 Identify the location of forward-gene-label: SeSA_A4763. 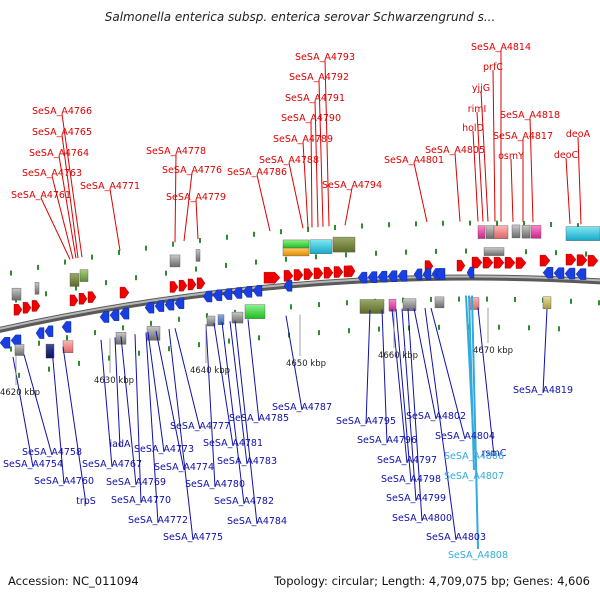
(52, 173).